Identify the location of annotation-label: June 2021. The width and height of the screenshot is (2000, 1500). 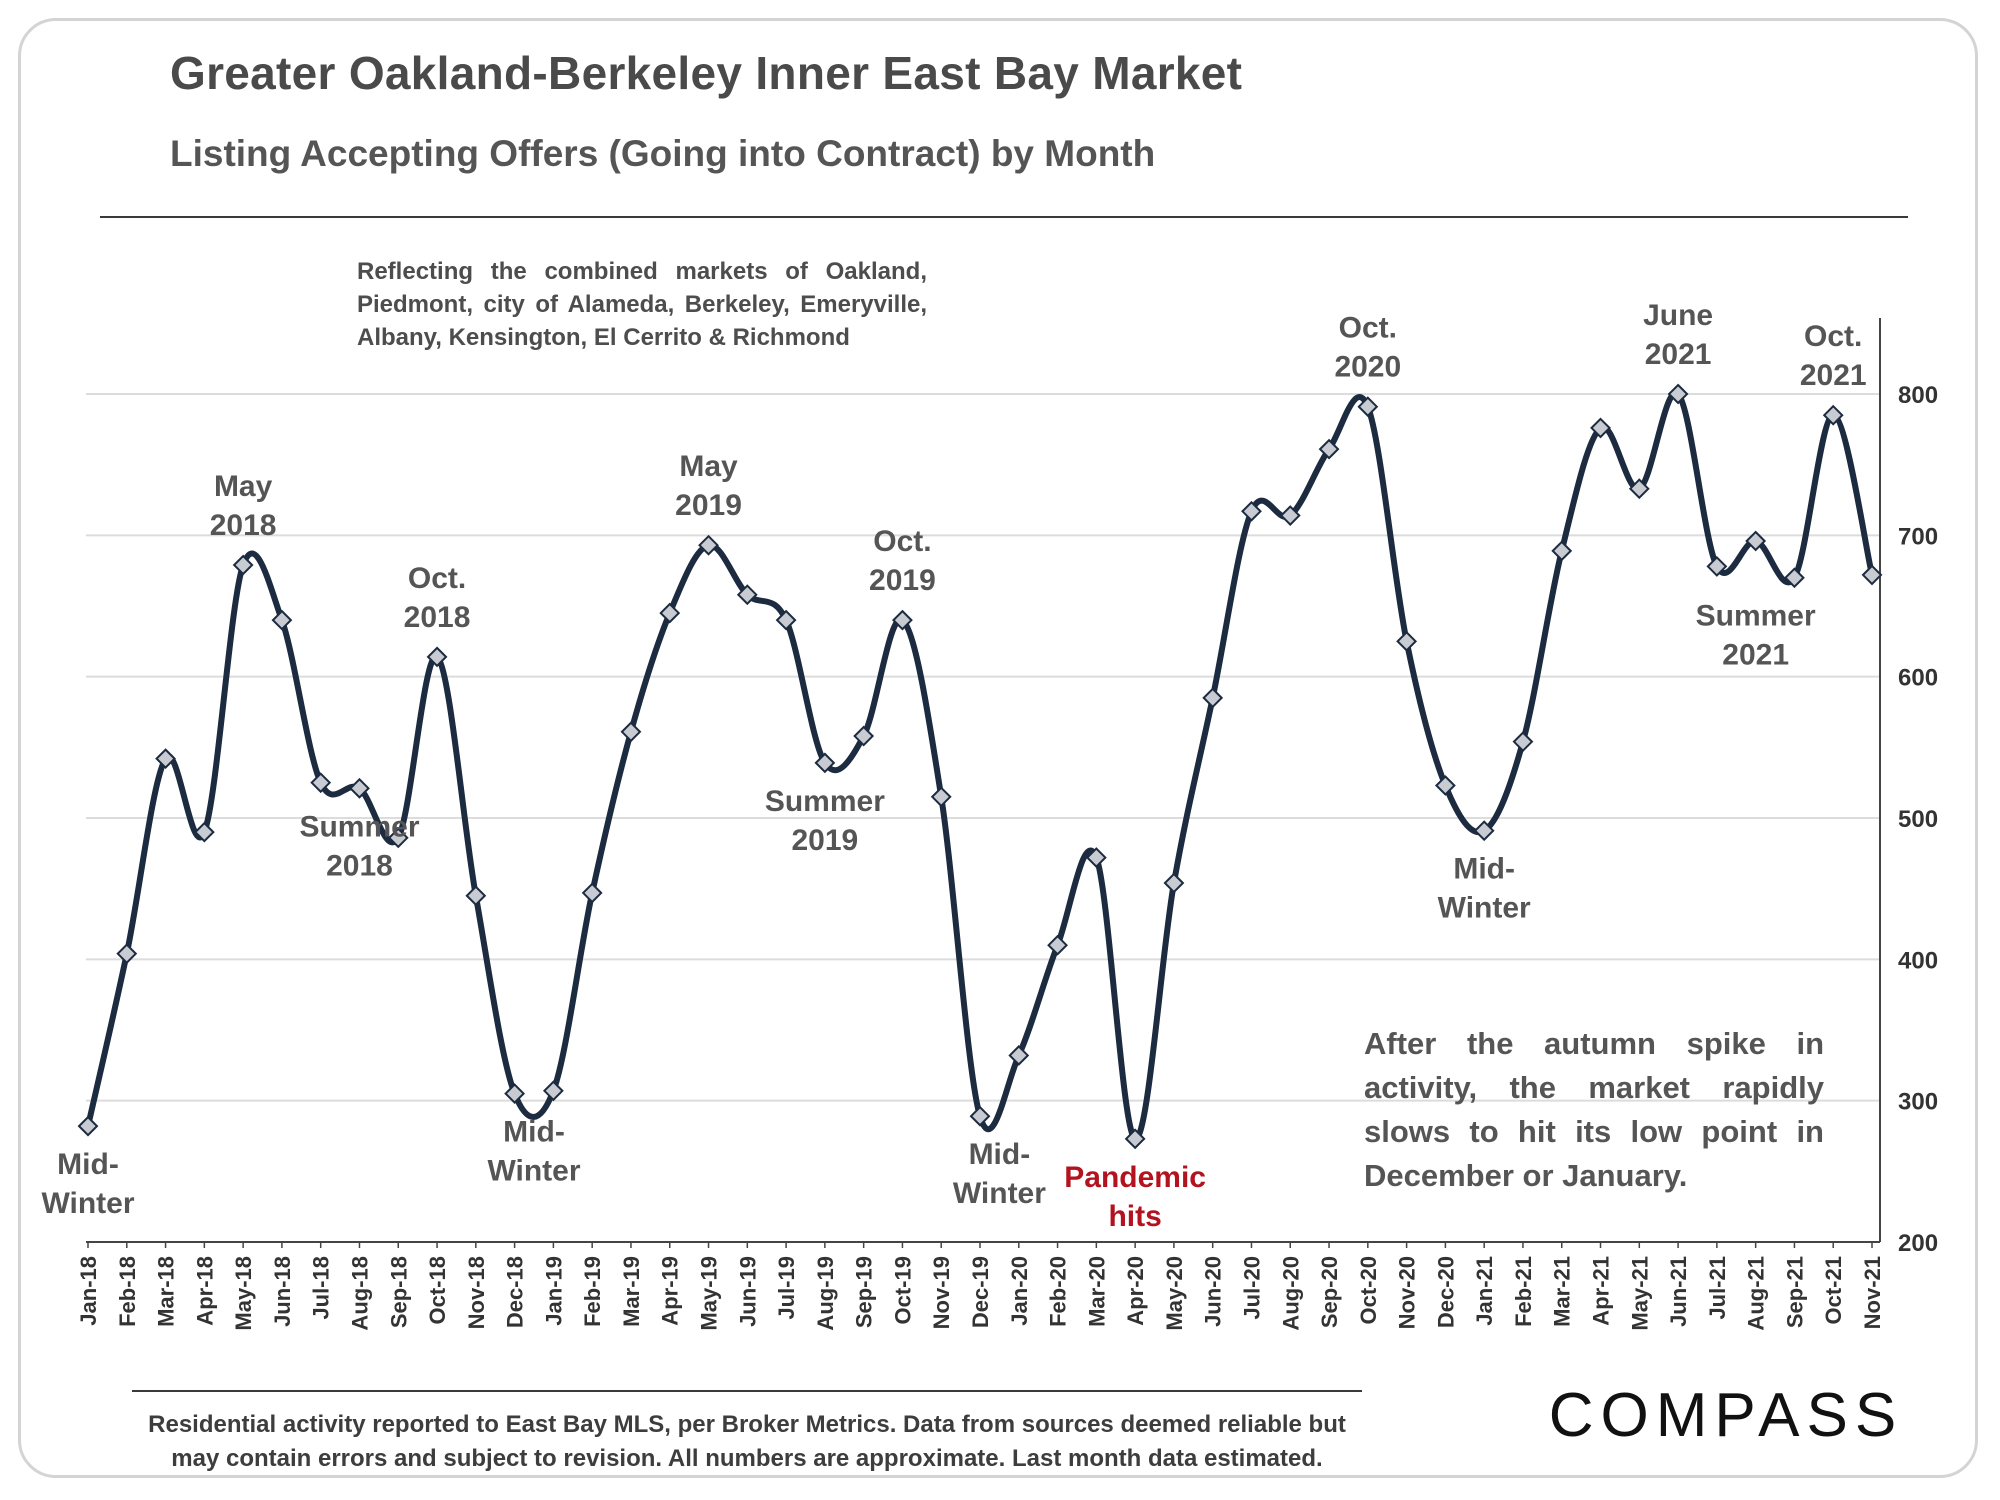
(1678, 335).